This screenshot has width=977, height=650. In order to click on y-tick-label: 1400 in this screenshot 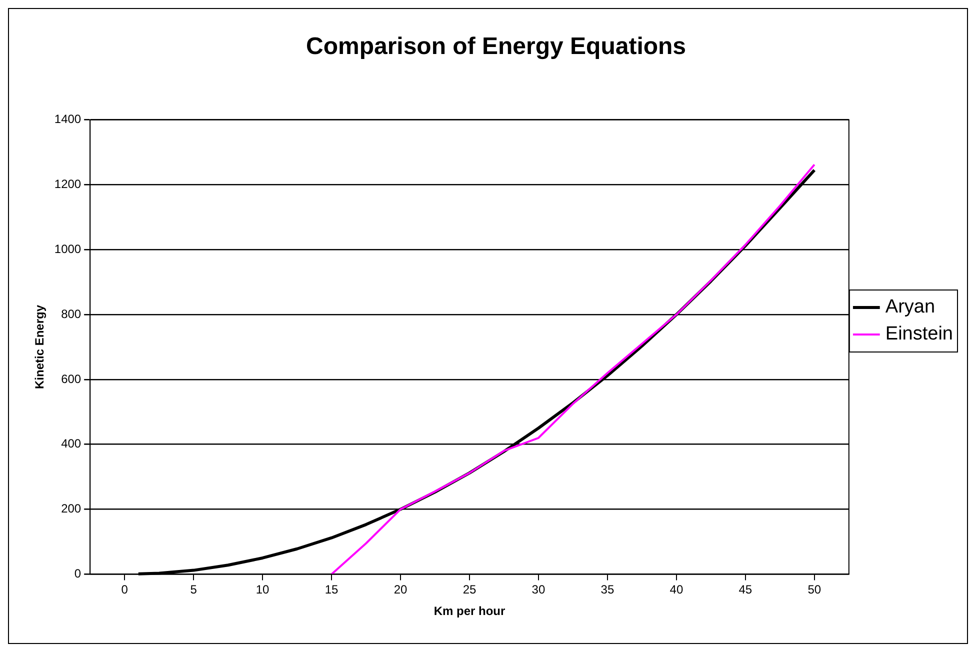, I will do `click(68, 119)`.